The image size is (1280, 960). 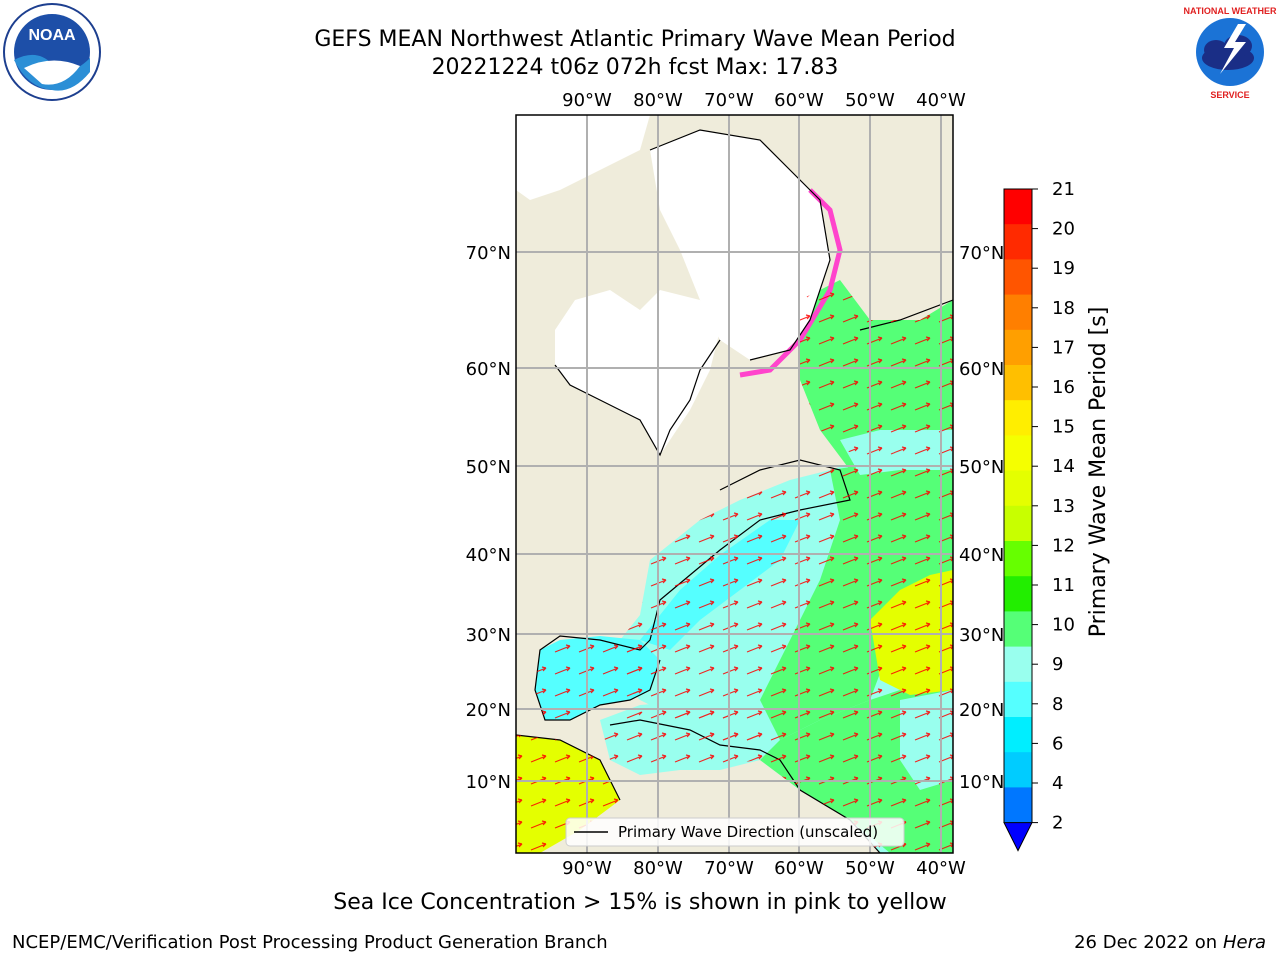 What do you see at coordinates (1146, 942) in the screenshot?
I see `run-date-text: 26 Dec 2022 on` at bounding box center [1146, 942].